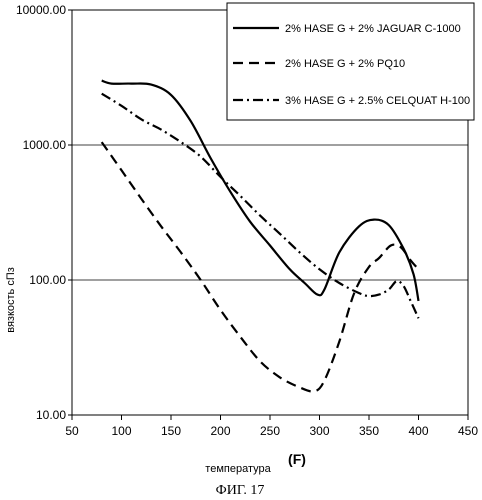 Image resolution: width=482 pixels, height=500 pixels. I want to click on legend-label-pq10: 2% HASE G + 2% PQ10, so click(345, 64).